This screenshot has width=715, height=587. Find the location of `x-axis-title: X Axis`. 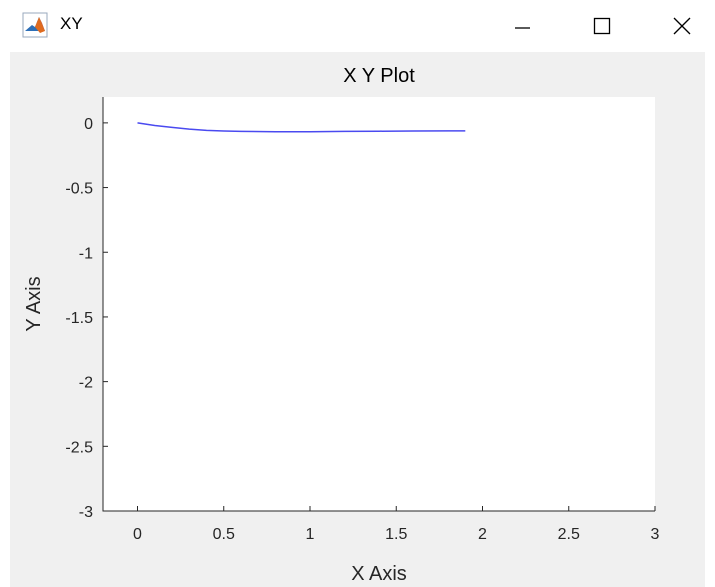

x-axis-title: X Axis is located at coordinates (379, 574).